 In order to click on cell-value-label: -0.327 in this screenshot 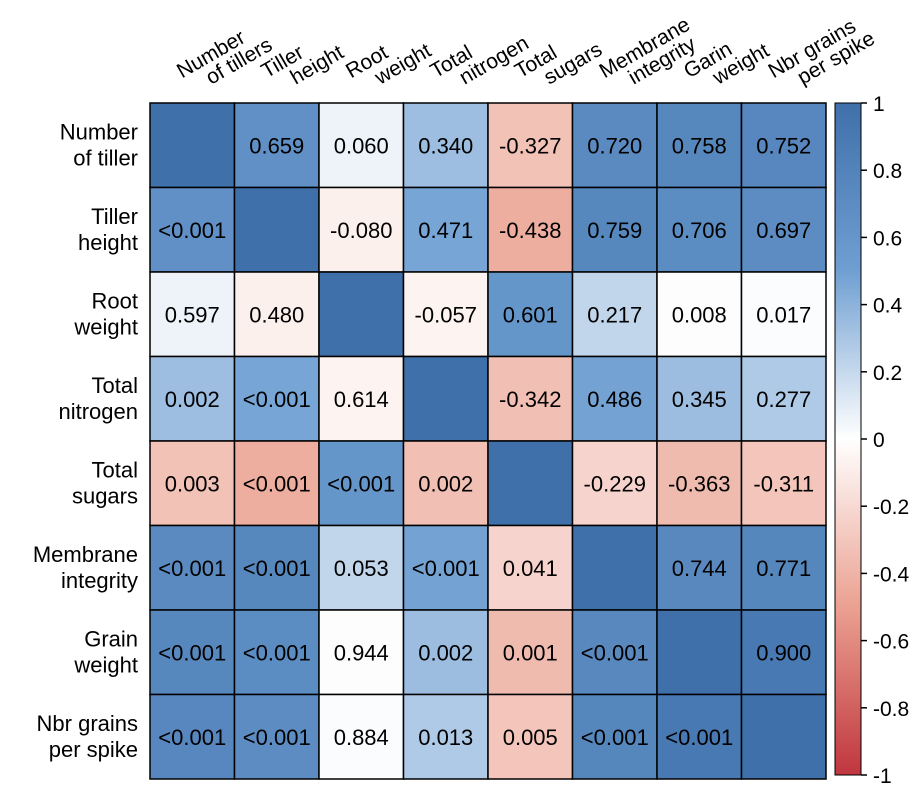, I will do `click(530, 145)`.